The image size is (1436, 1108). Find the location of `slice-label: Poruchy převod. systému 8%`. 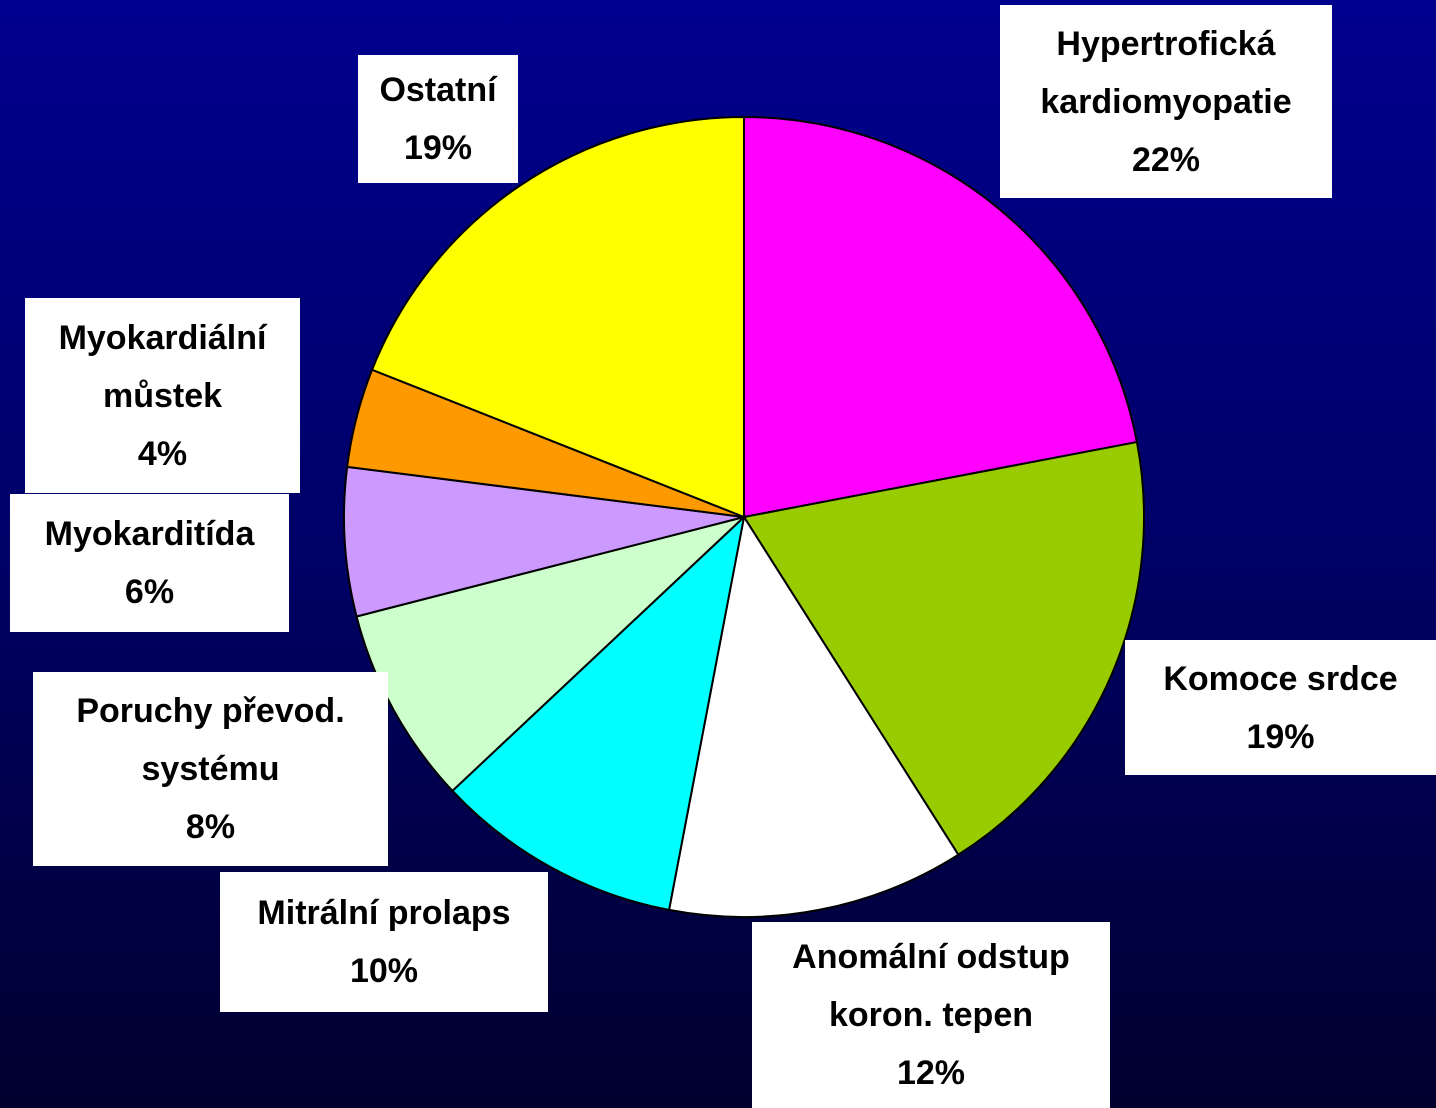

slice-label: Poruchy převod. systému 8% is located at coordinates (210, 769).